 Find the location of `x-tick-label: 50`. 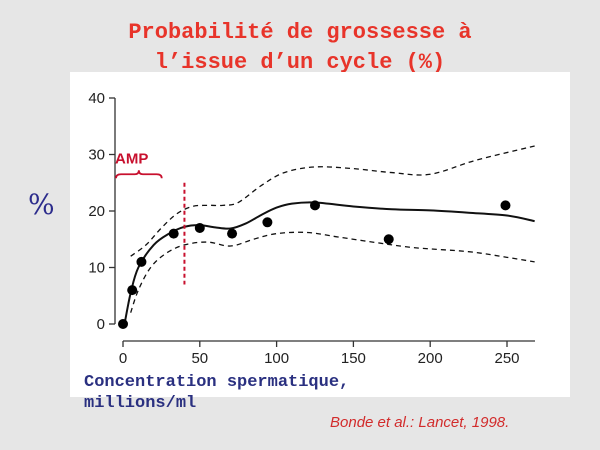

x-tick-label: 50 is located at coordinates (199, 358).